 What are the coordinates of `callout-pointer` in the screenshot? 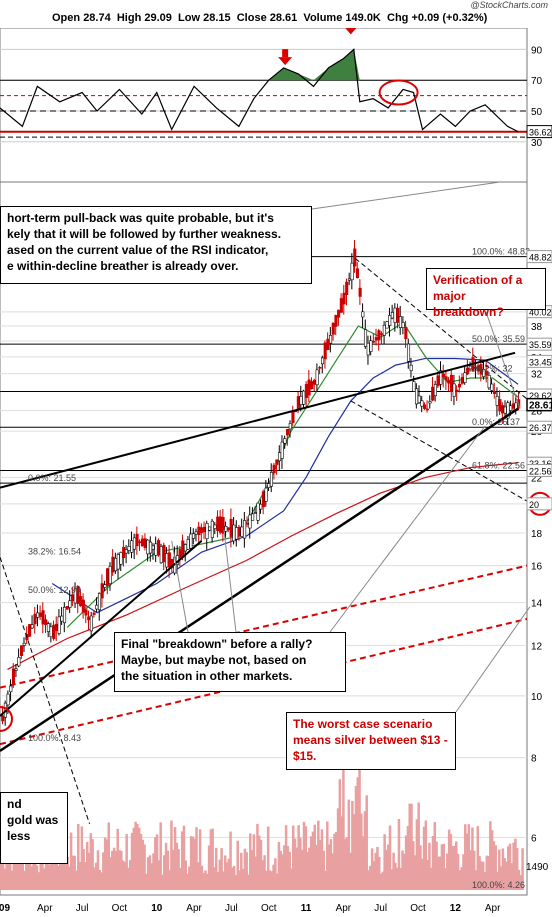 It's located at (503, 360).